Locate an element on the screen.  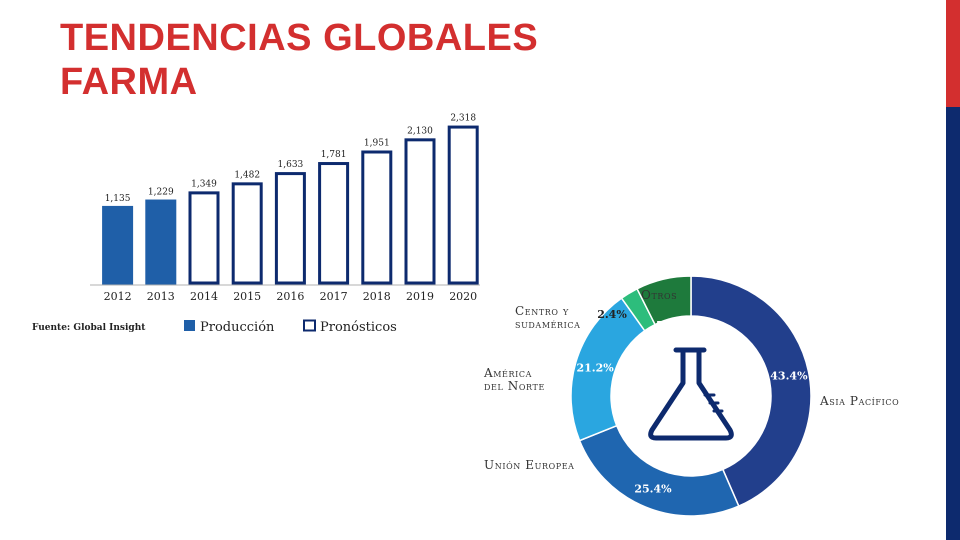
slice-value-label: 2.4% is located at coordinates (612, 314).